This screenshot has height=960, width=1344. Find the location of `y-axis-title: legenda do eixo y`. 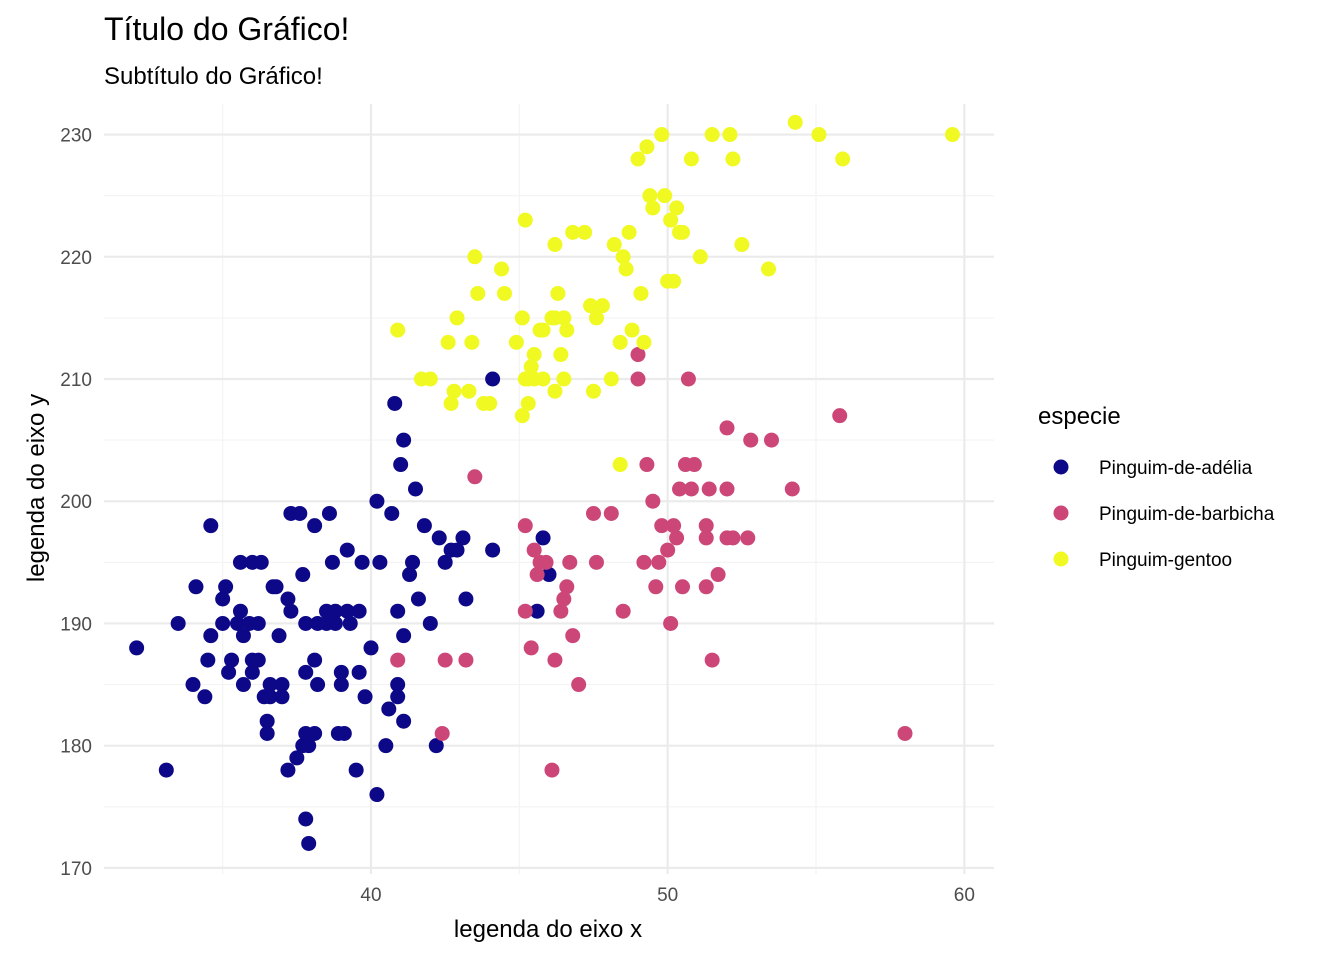

y-axis-title: legenda do eixo y is located at coordinates (36, 488).